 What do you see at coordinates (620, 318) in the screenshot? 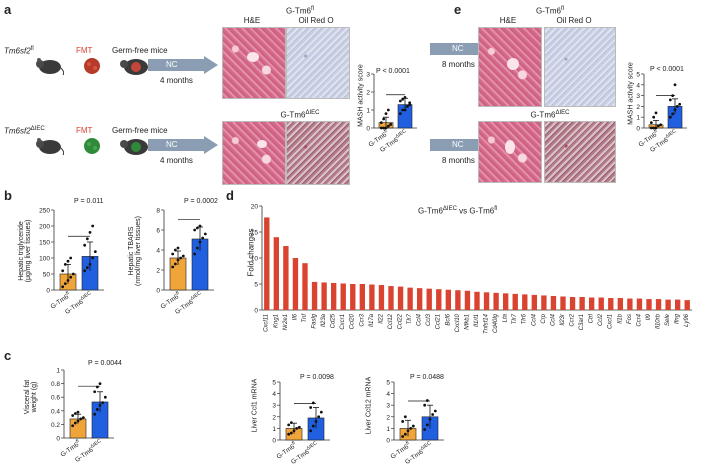
I see `gene-label: Il1b` at bounding box center [620, 318].